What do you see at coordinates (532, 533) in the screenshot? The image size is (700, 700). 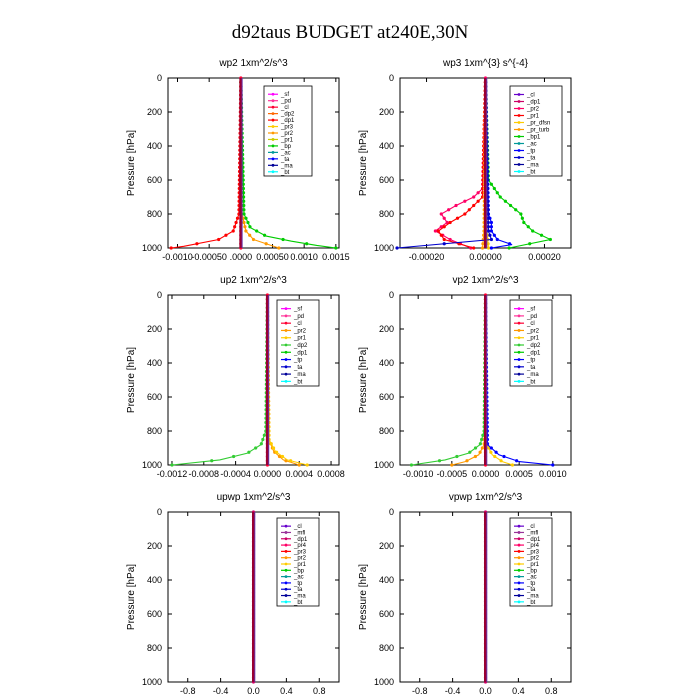 I see `legend-label-5-1: _mfl` at bounding box center [532, 533].